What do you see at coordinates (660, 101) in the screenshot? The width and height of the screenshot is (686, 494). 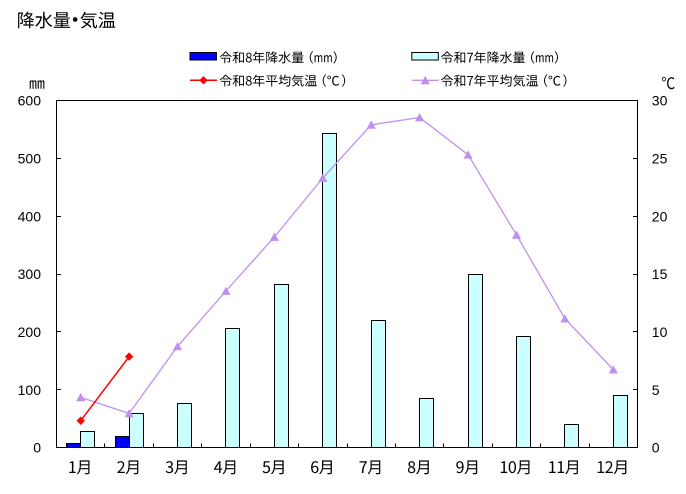 I see `svg-text: 30` at bounding box center [660, 101].